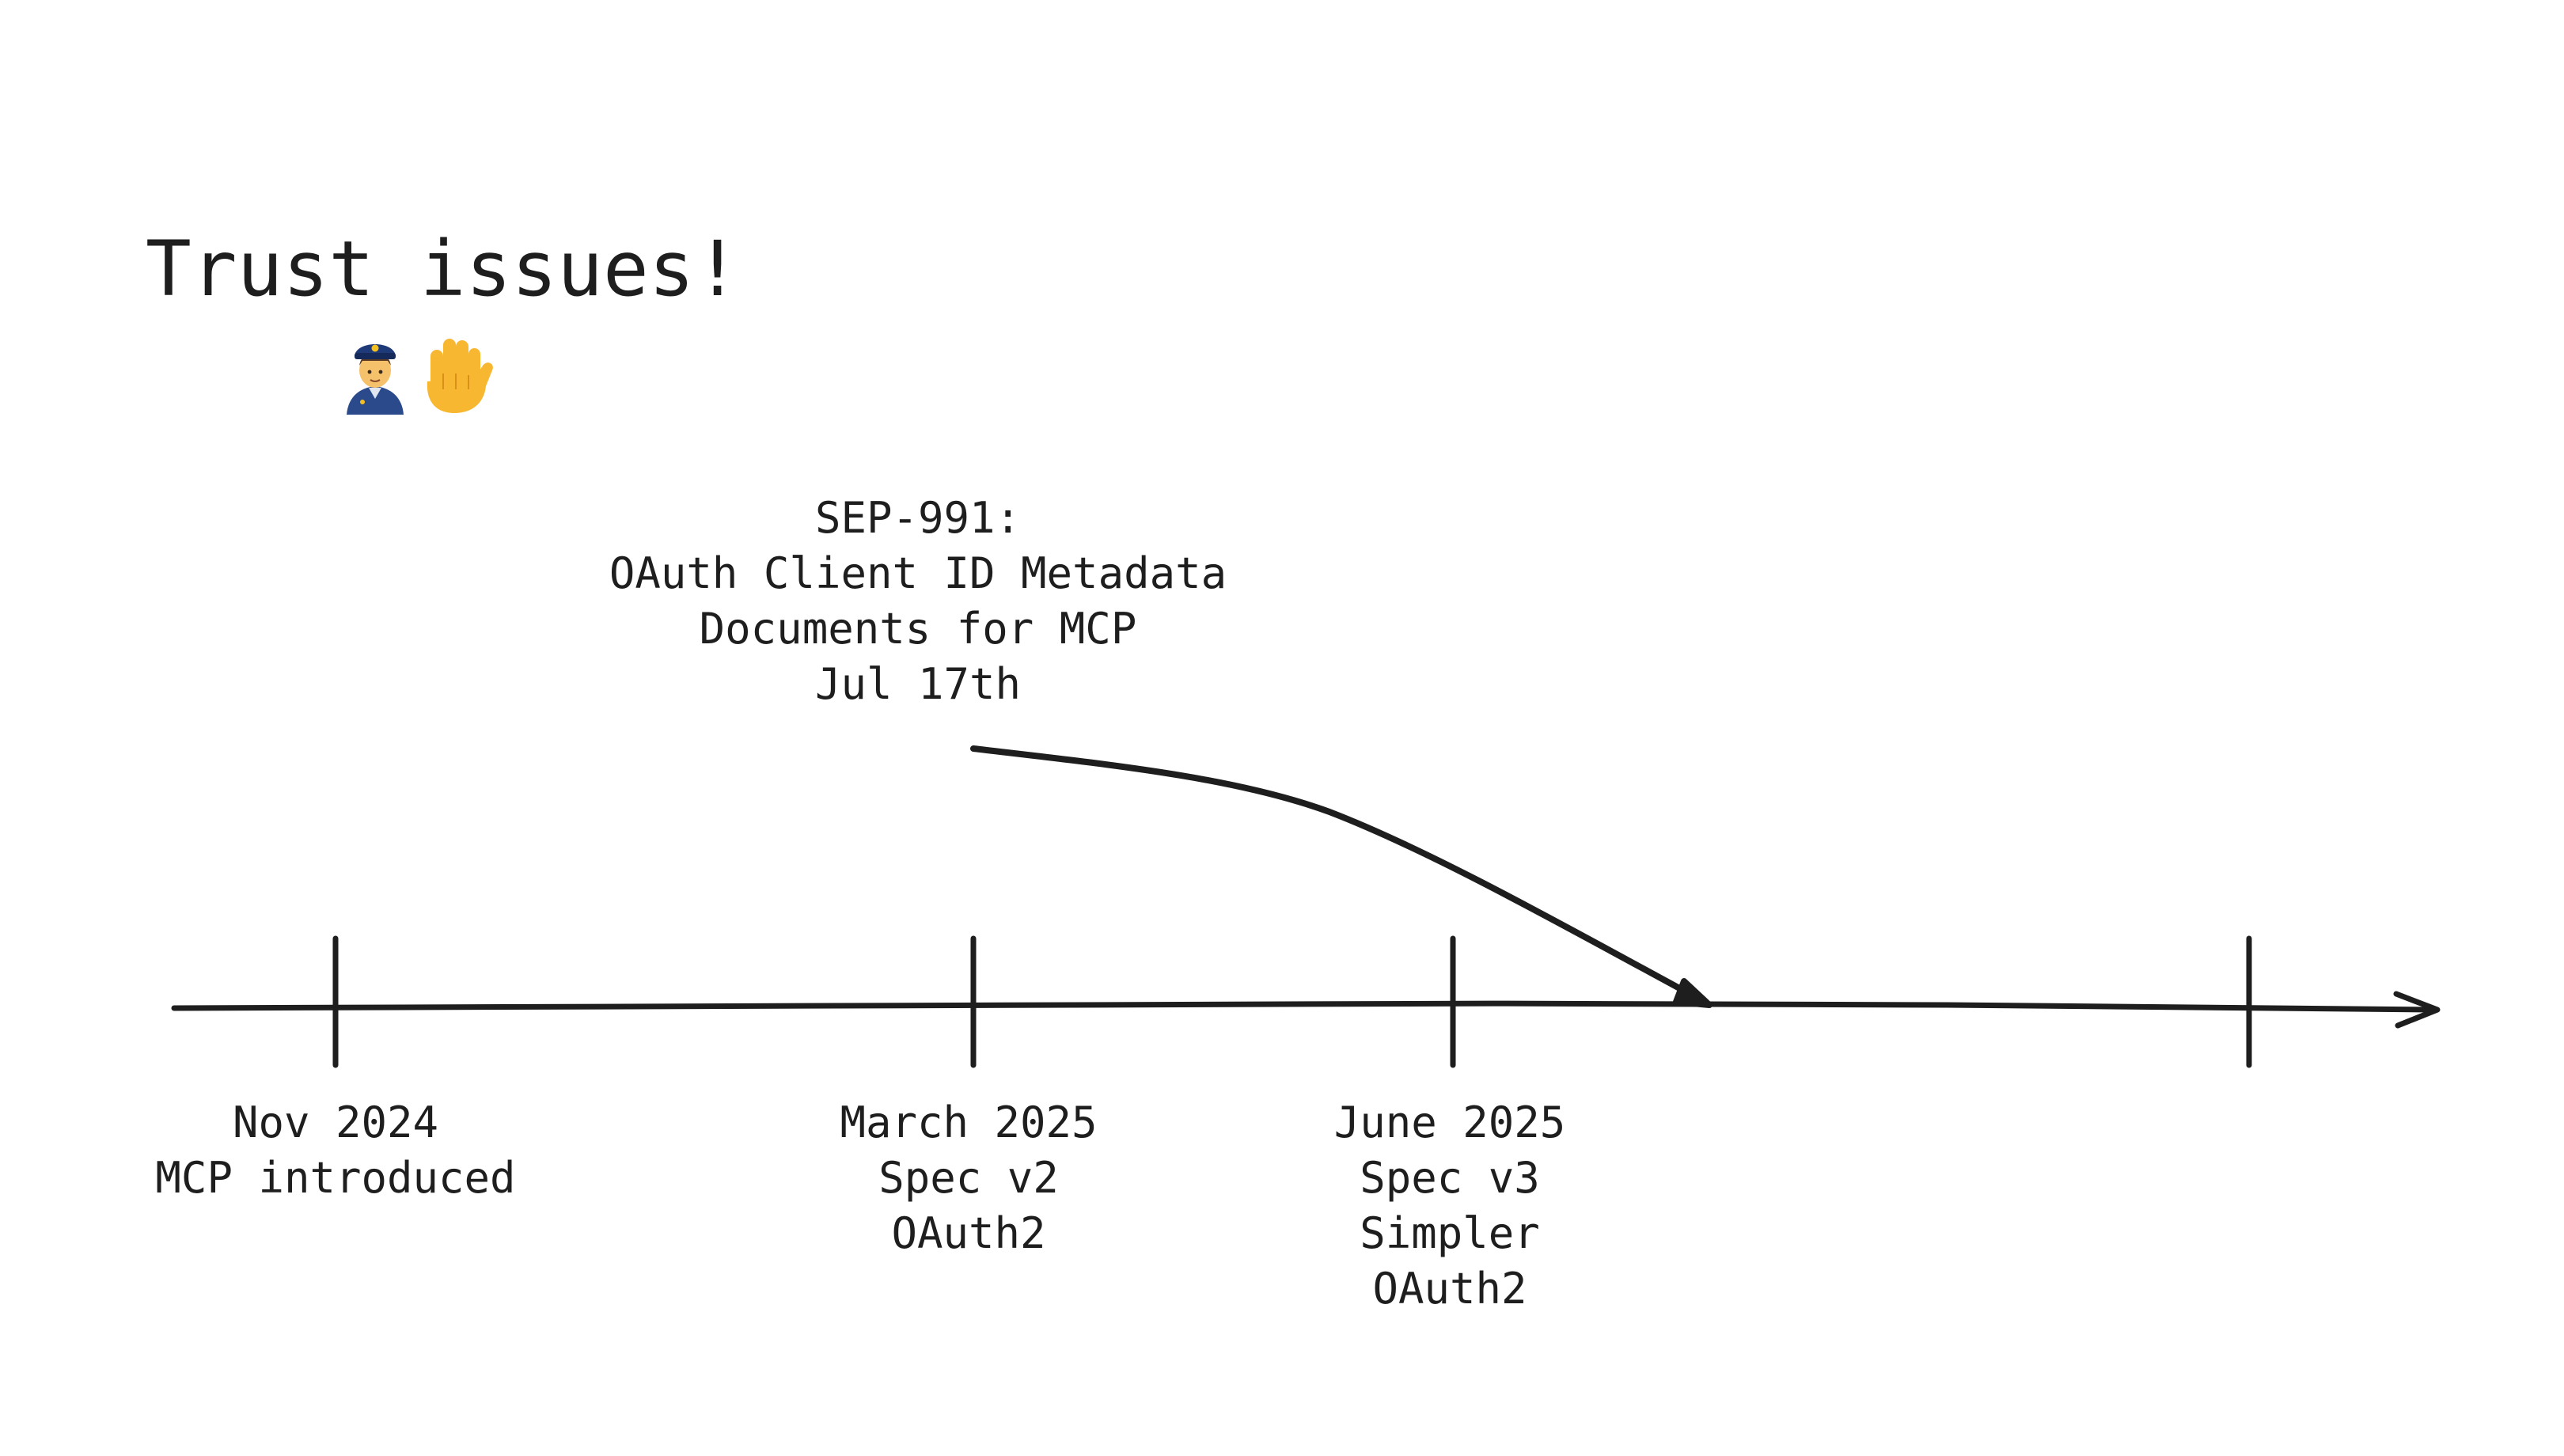 This screenshot has width=2564, height=1456. Describe the element at coordinates (1449, 1122) in the screenshot. I see `milestone-date: June 2025` at that location.